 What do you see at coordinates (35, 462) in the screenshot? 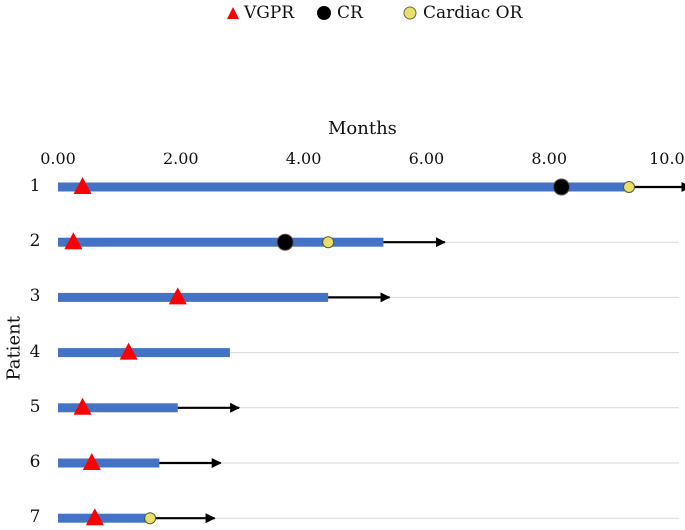
I see `category-label: 6` at bounding box center [35, 462].